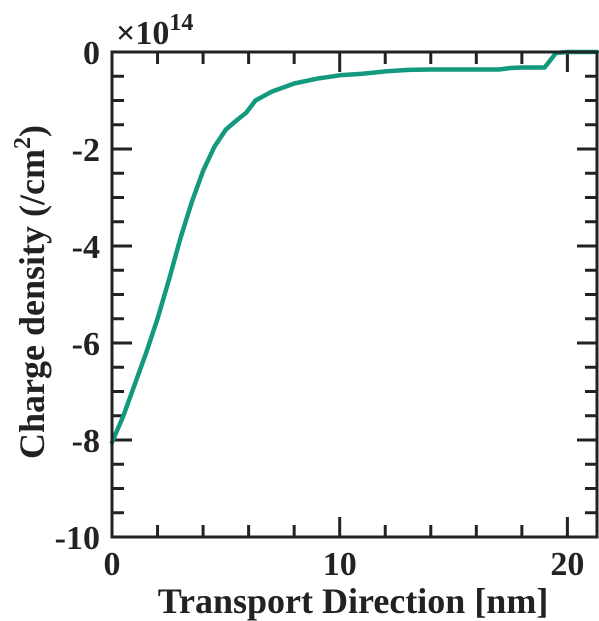 This screenshot has width=599, height=621. I want to click on scale-label-base: ×10, so click(142, 33).